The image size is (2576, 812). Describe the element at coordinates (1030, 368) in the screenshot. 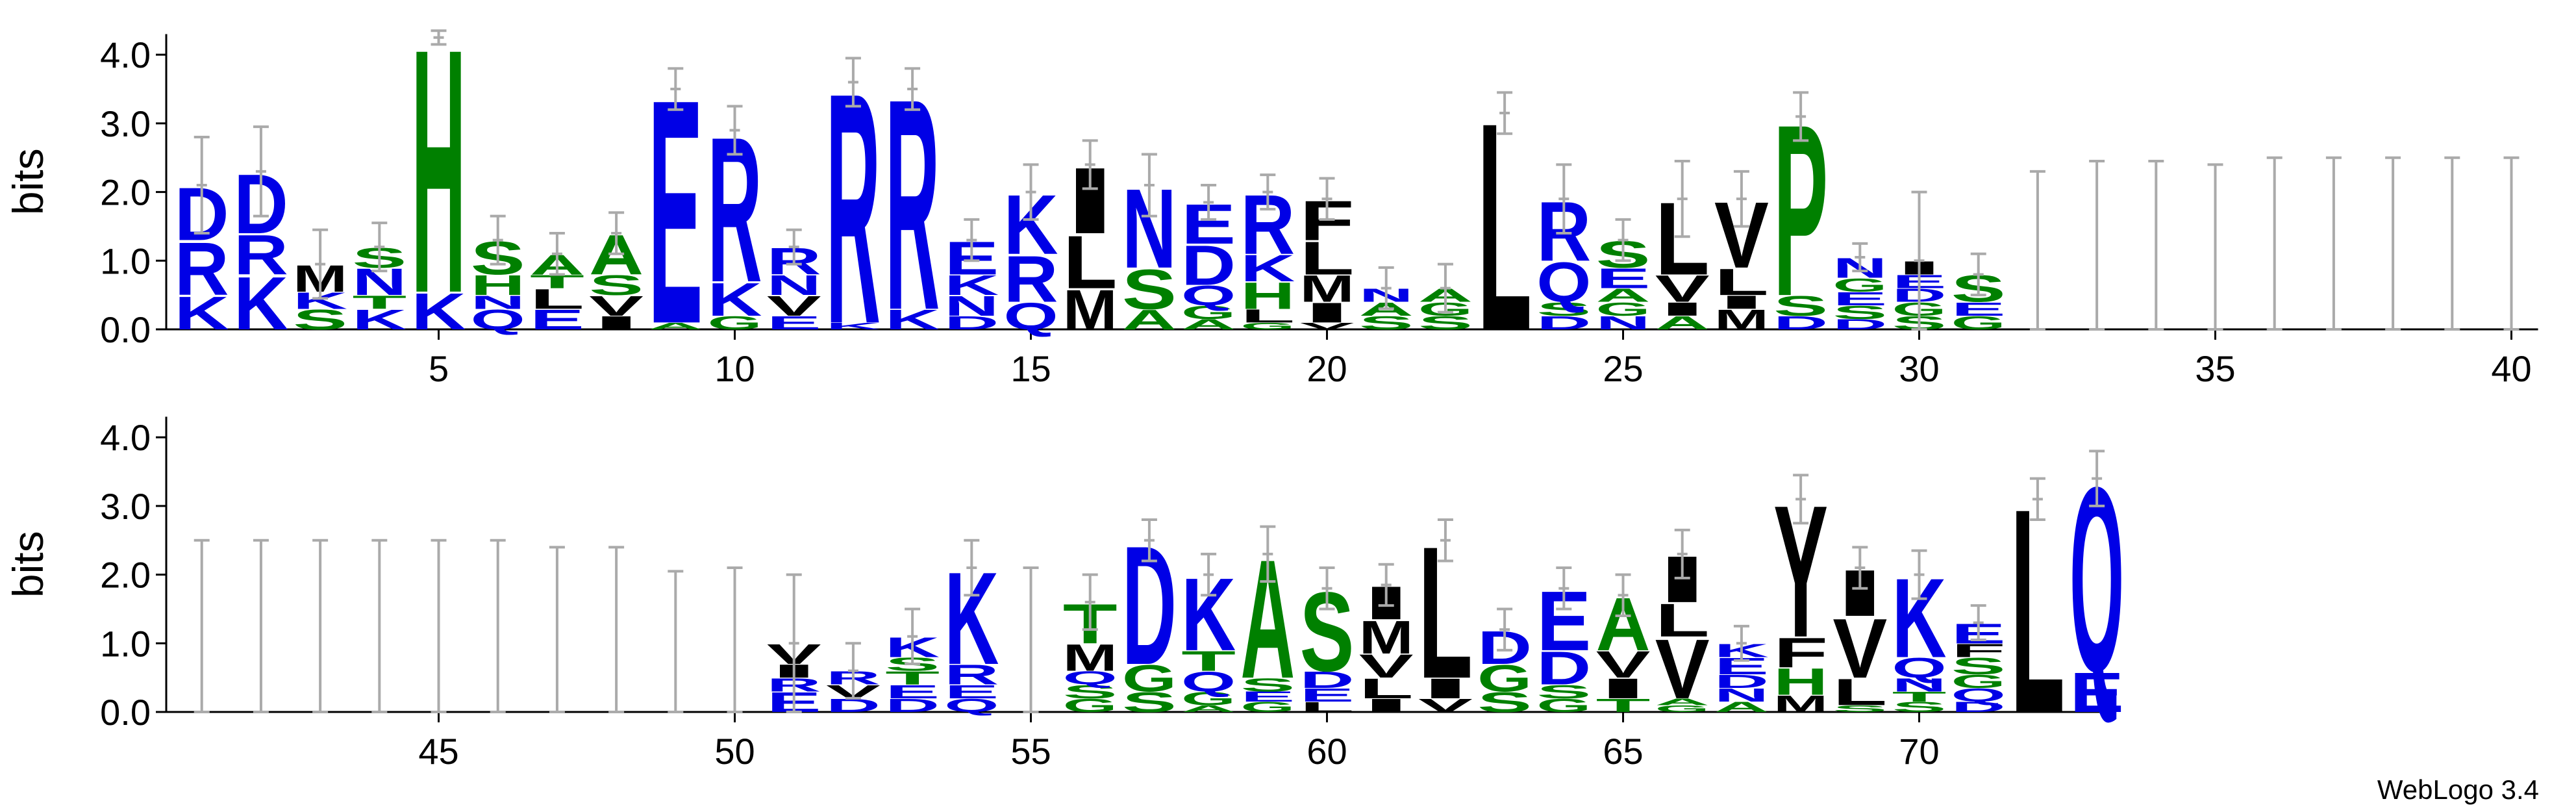

I see `x-tick-label: 15` at that location.